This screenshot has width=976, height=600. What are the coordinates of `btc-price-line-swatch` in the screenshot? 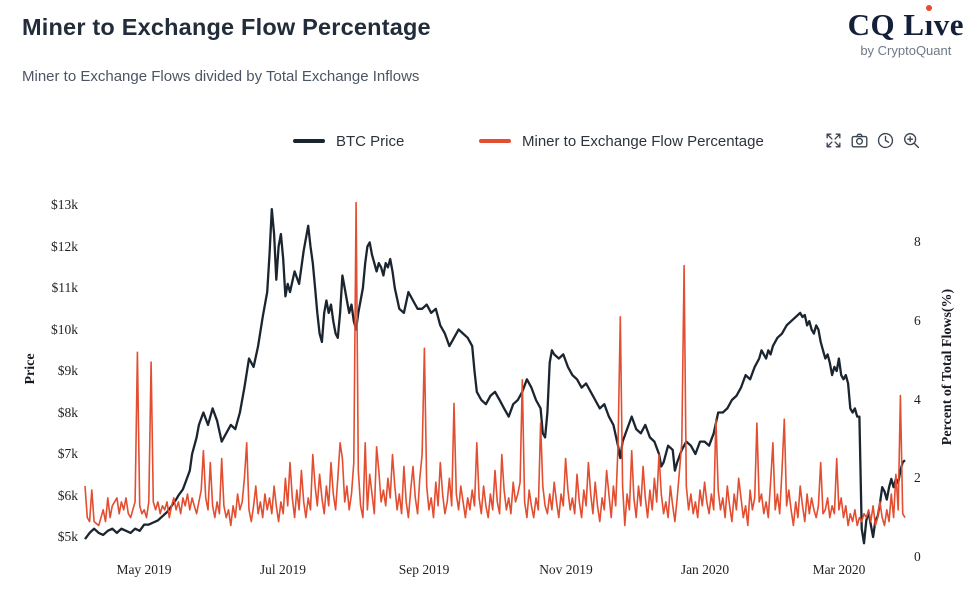 It's located at (309, 141).